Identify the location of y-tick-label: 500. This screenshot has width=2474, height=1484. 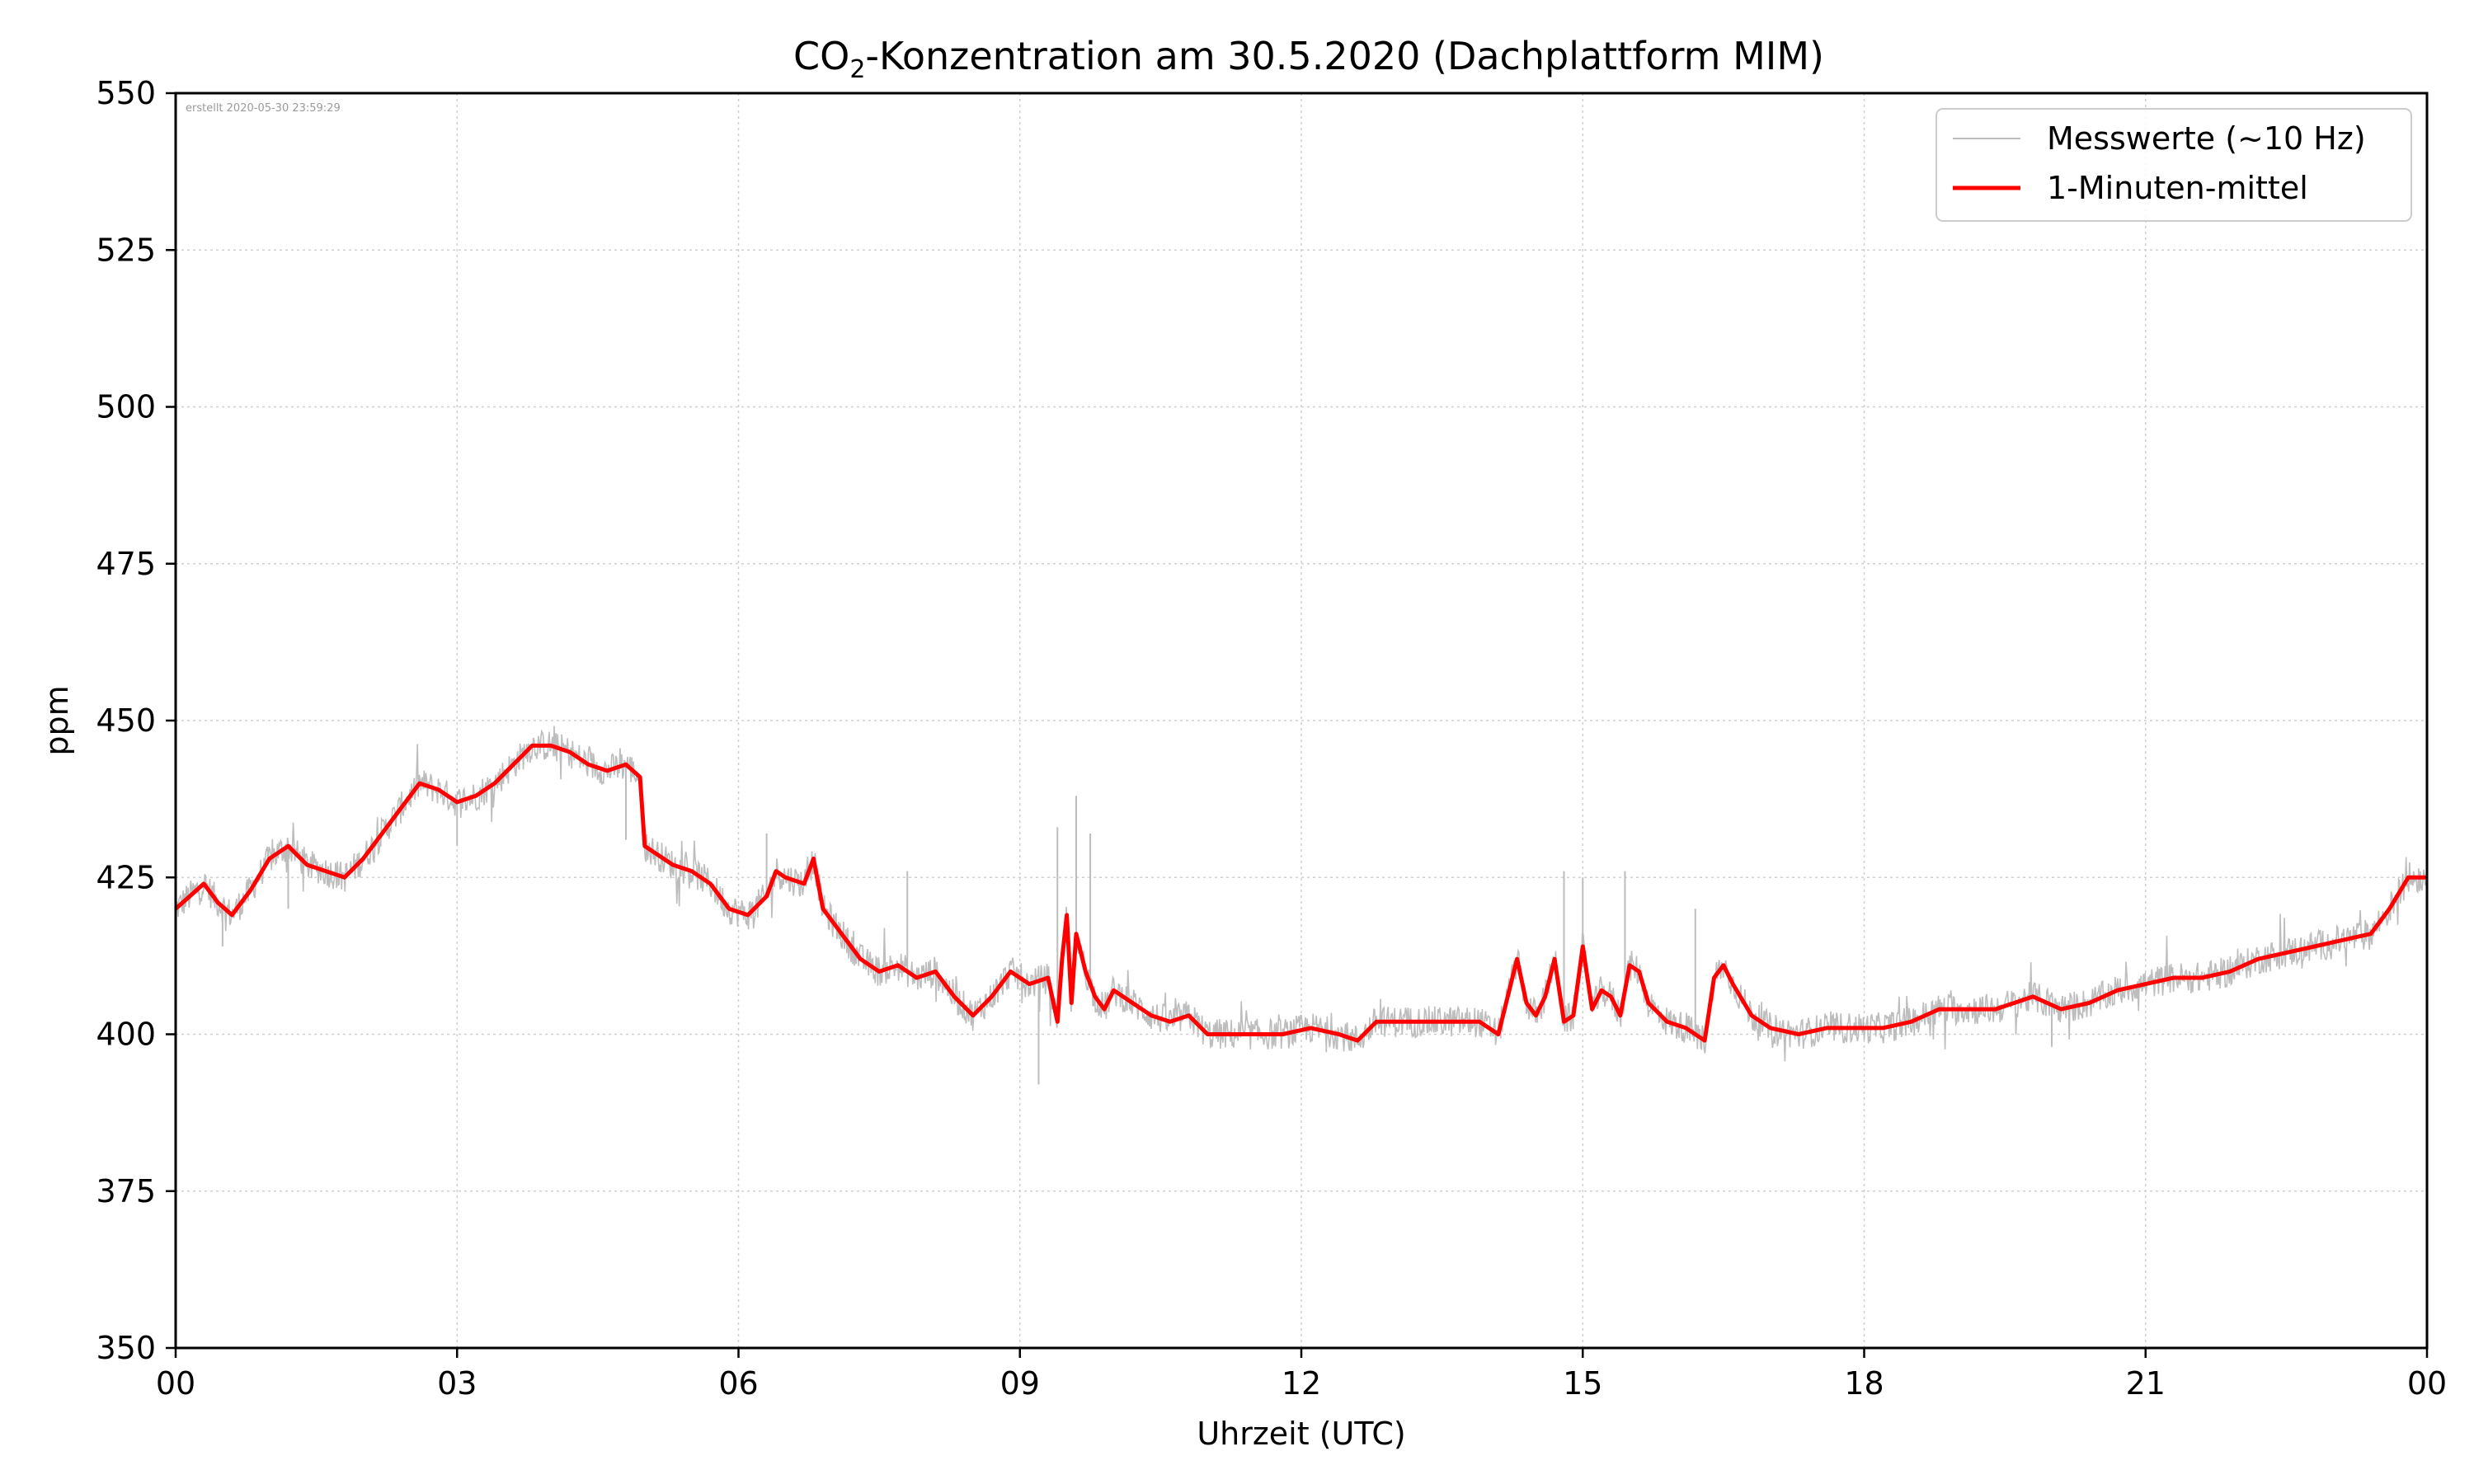
(126, 407).